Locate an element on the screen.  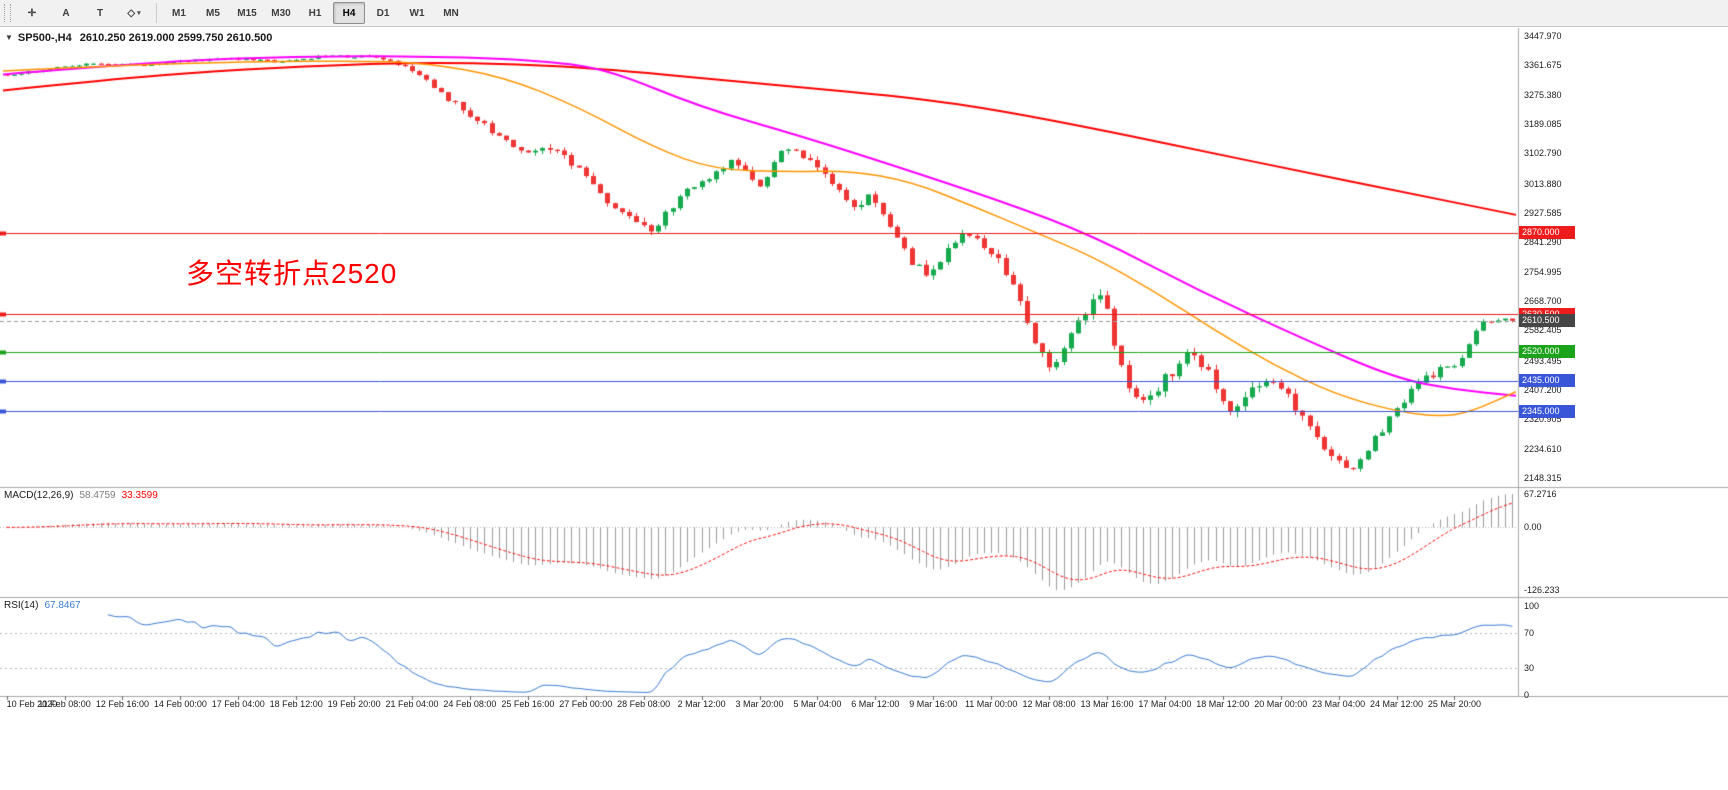
price-tag-2345.000: 2345.000 is located at coordinates (1547, 411).